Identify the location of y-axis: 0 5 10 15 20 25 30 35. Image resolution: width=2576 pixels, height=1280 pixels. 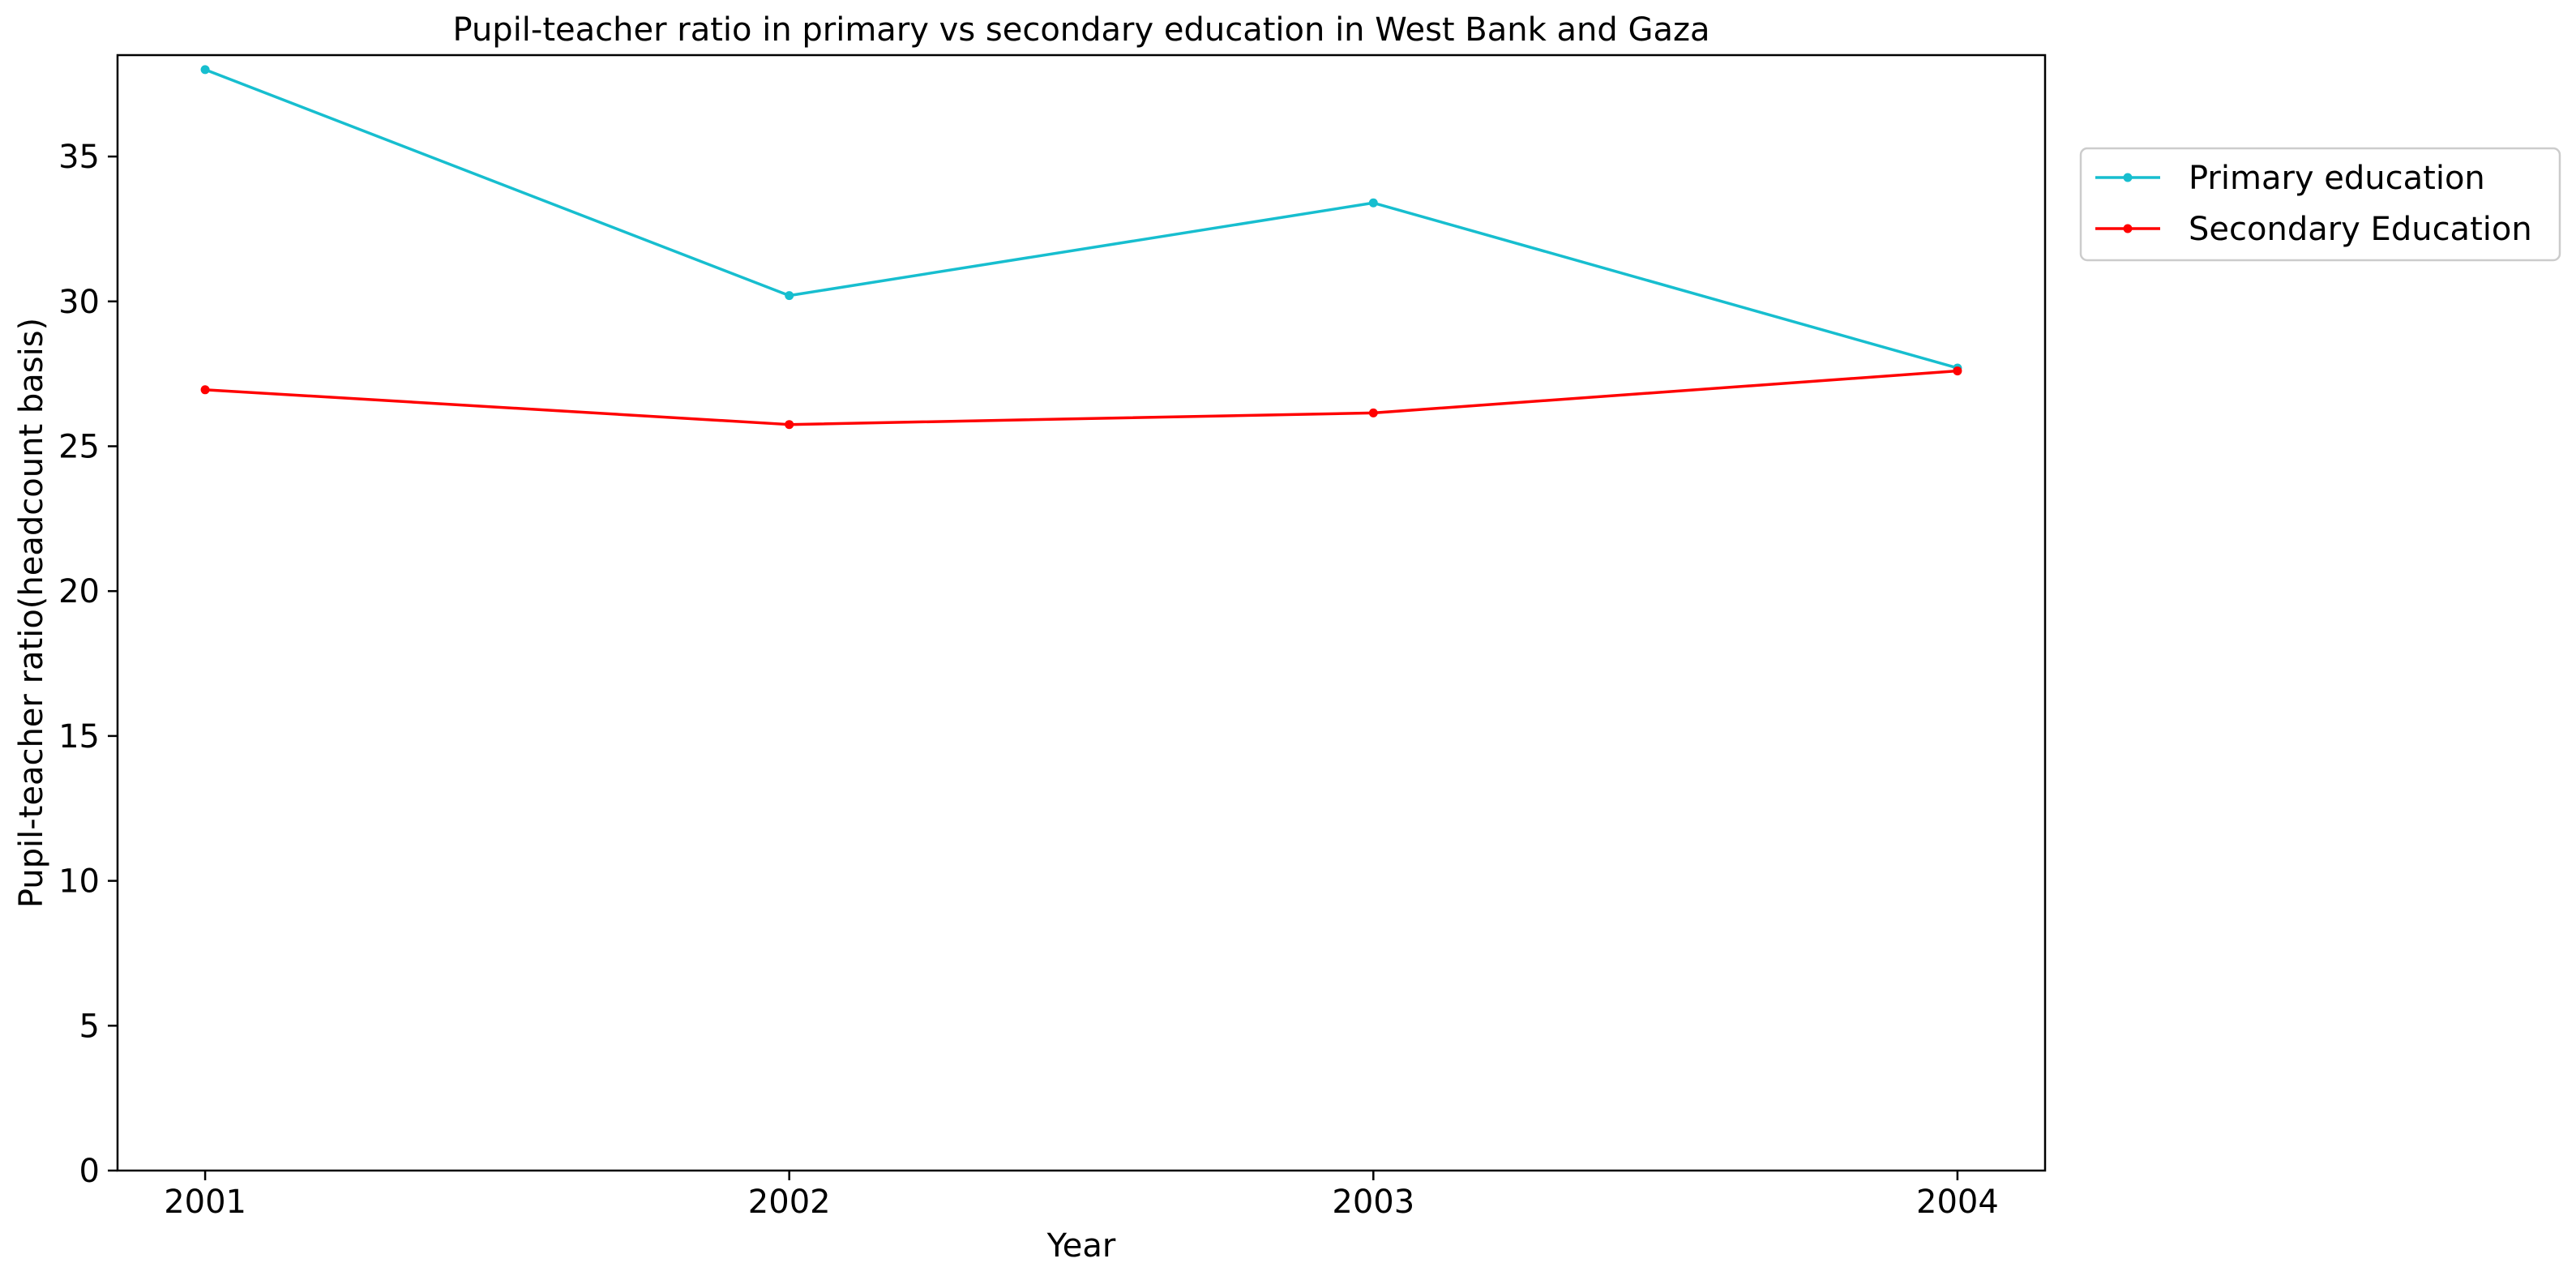
(88, 664).